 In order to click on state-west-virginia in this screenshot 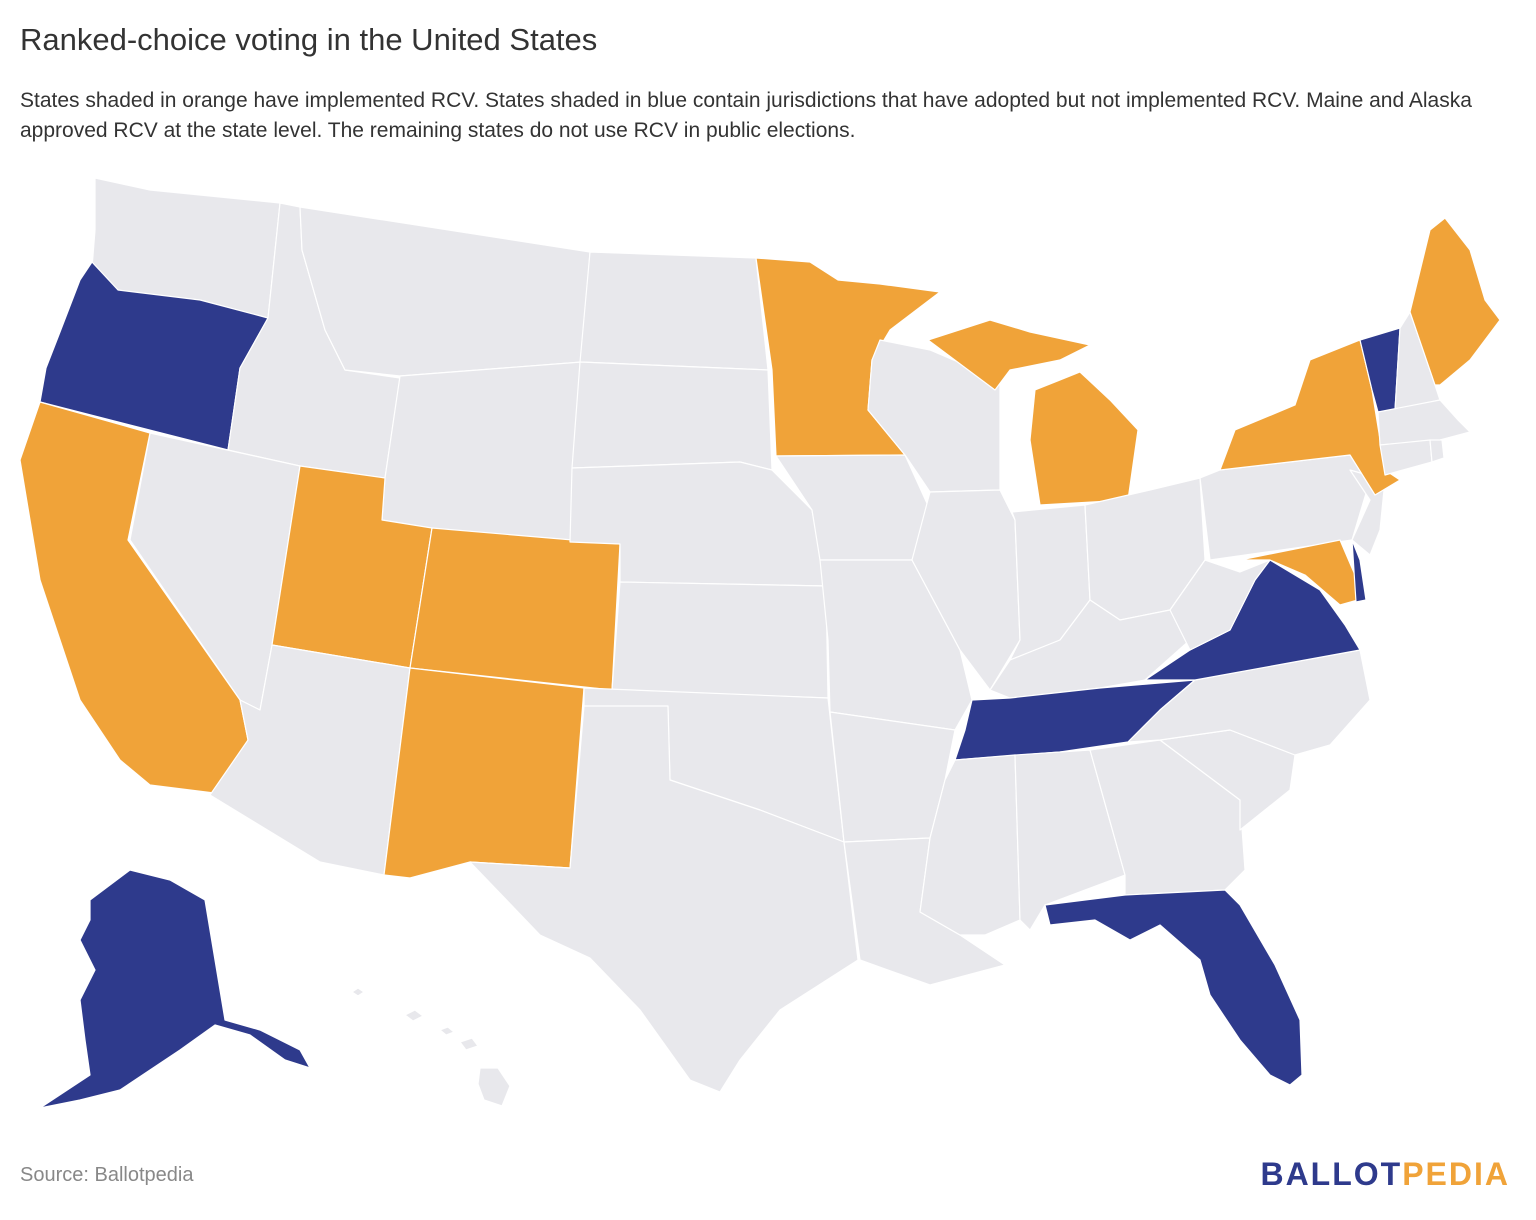, I will do `click(1220, 605)`.